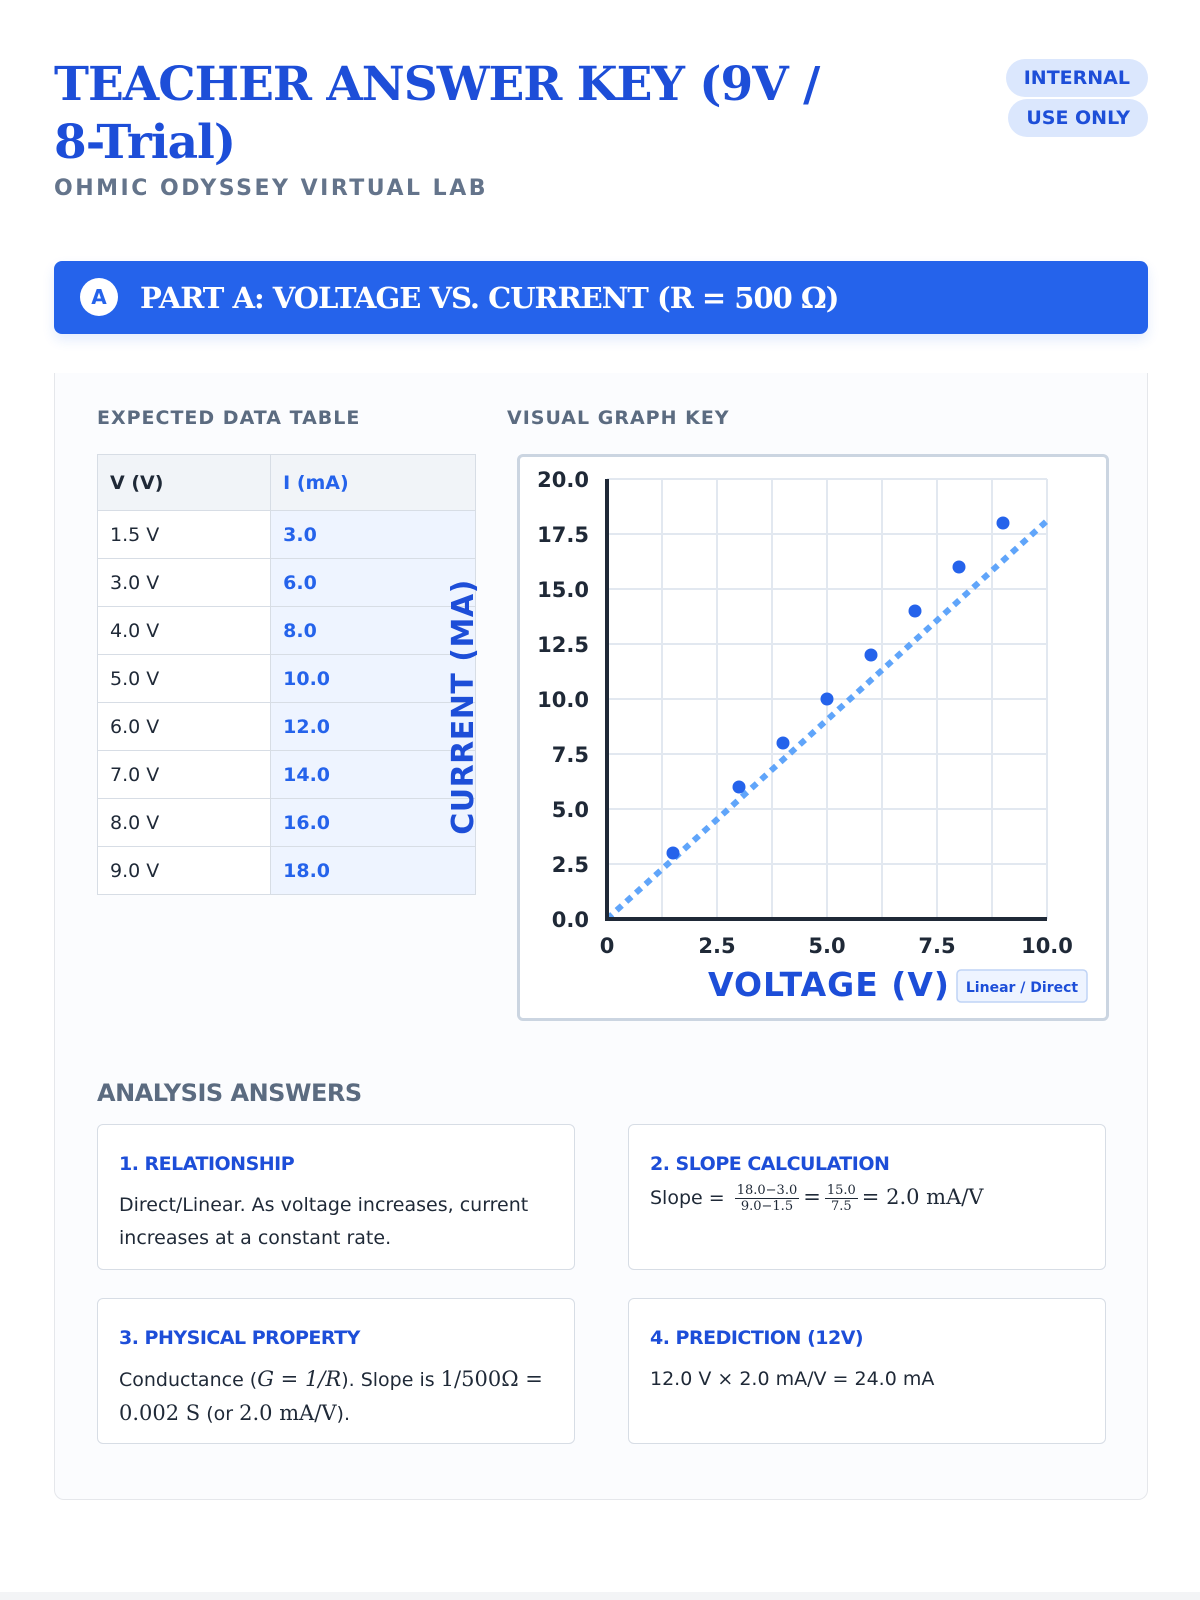 The width and height of the screenshot is (1200, 1600). I want to click on graph-tag-label: Linear / Direct, so click(1022, 988).